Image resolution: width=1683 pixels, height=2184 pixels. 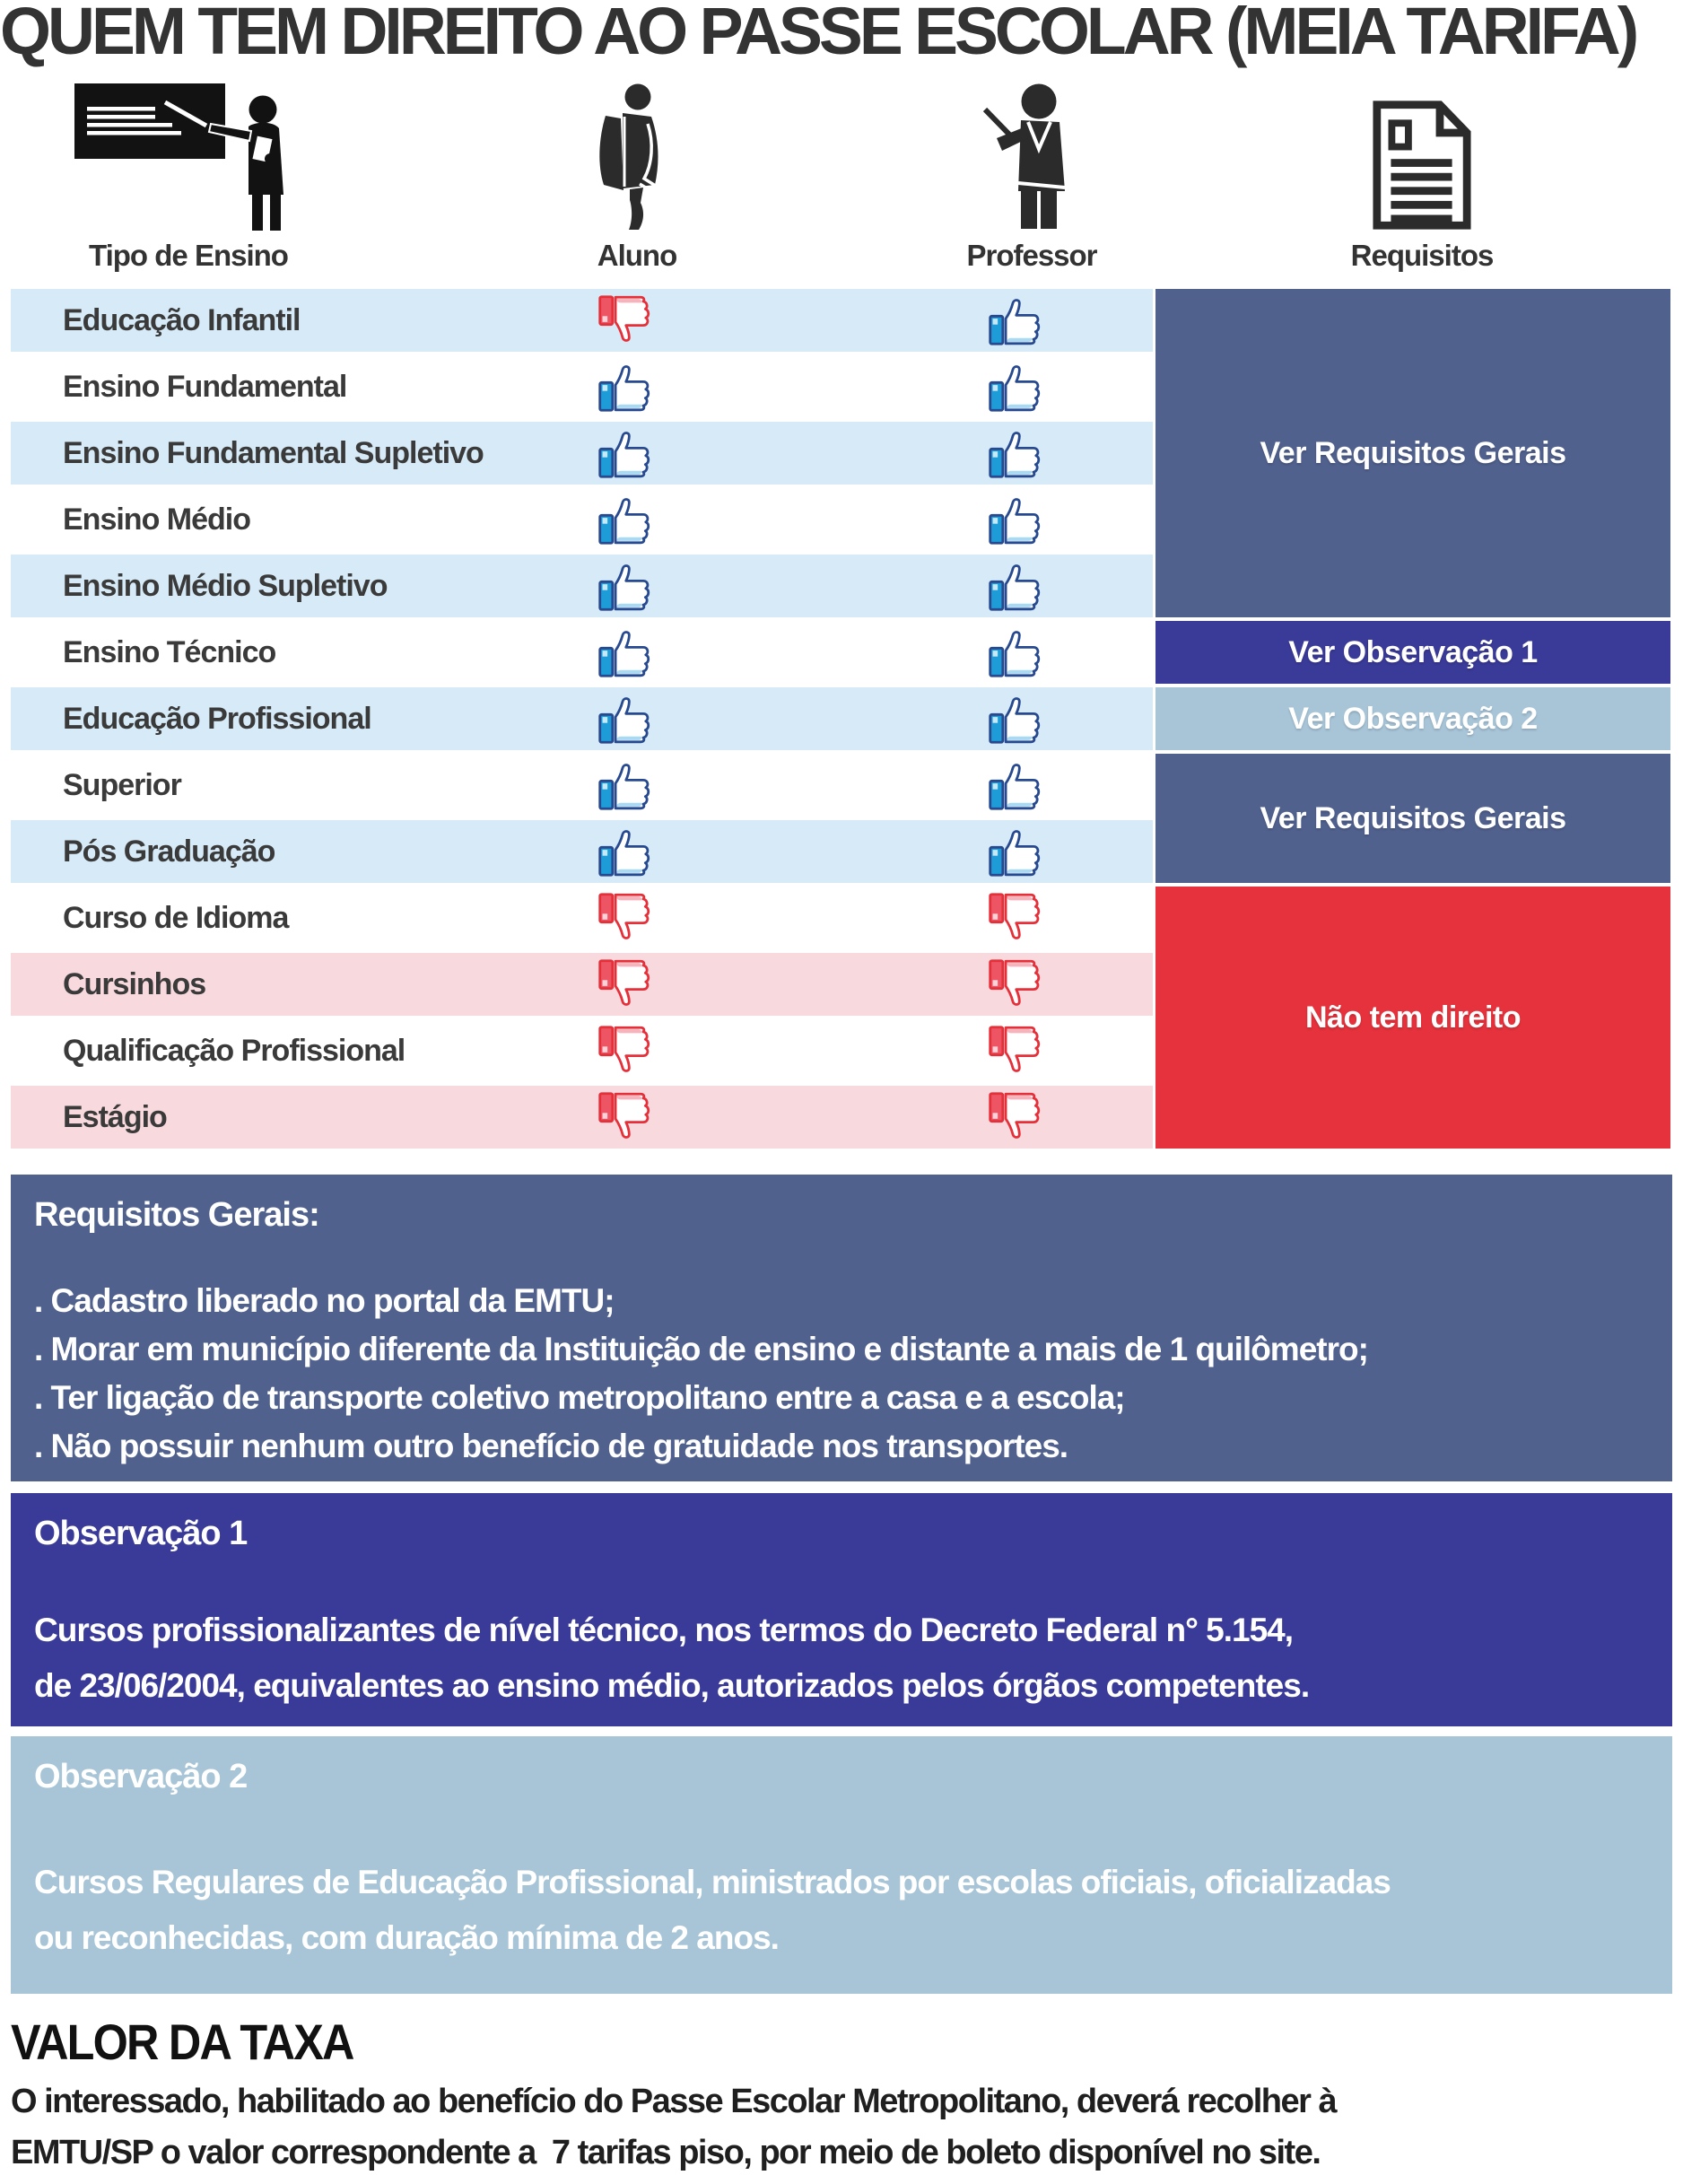 I want to click on table-row: Pós Graduação, so click(x=582, y=851).